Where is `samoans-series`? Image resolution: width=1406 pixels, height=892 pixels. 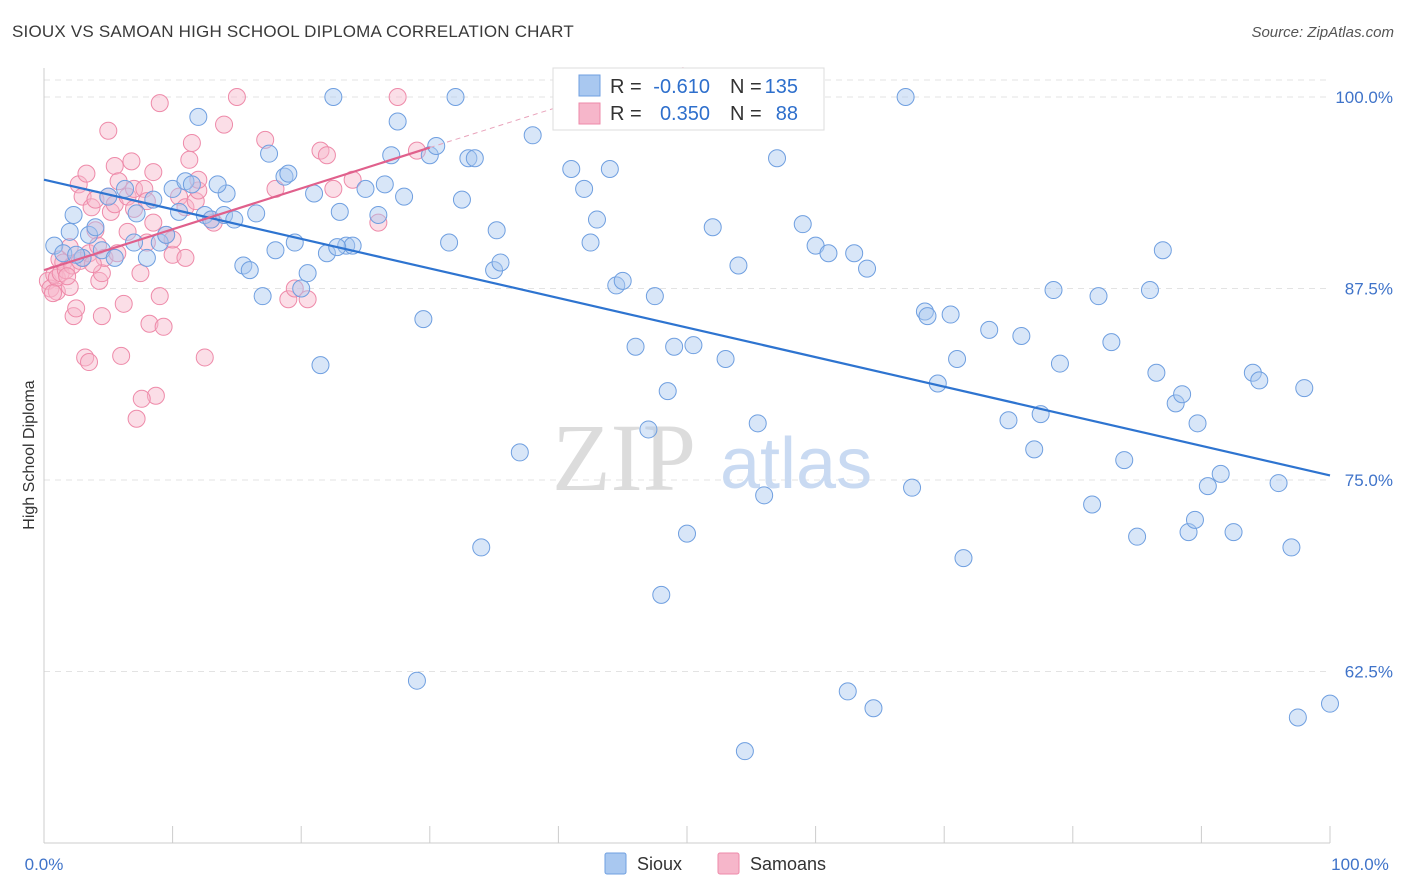
samoans-series is located at coordinates (232, 258).